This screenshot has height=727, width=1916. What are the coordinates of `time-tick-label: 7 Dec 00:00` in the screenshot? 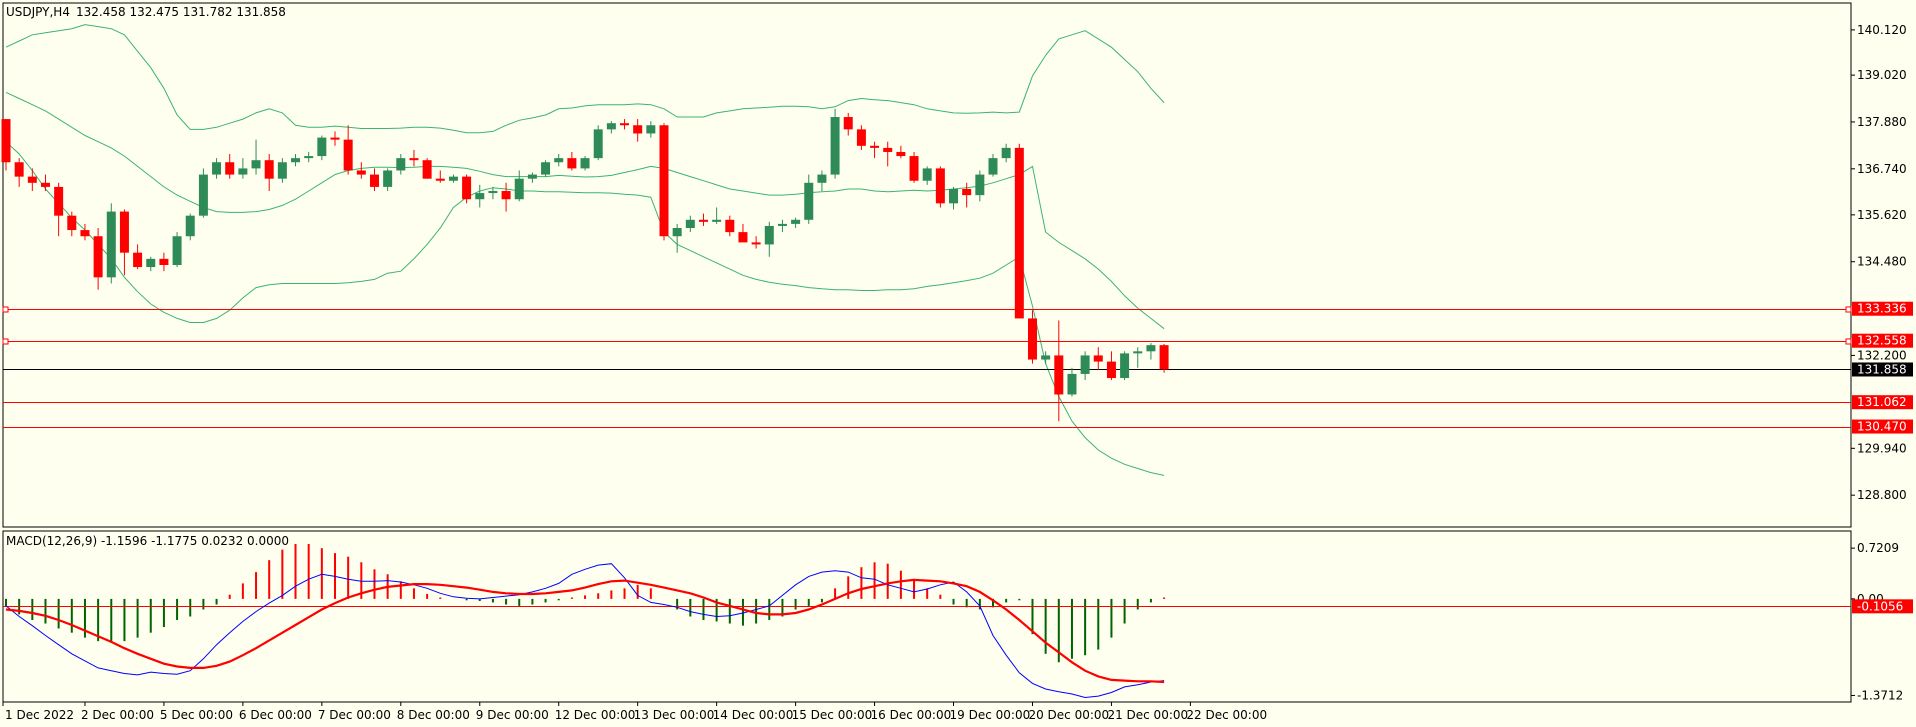 It's located at (354, 715).